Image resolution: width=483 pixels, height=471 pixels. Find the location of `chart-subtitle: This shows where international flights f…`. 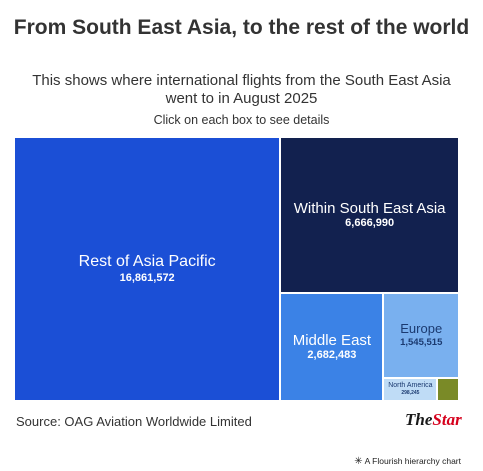

chart-subtitle: This shows where international flights f… is located at coordinates (241, 89).